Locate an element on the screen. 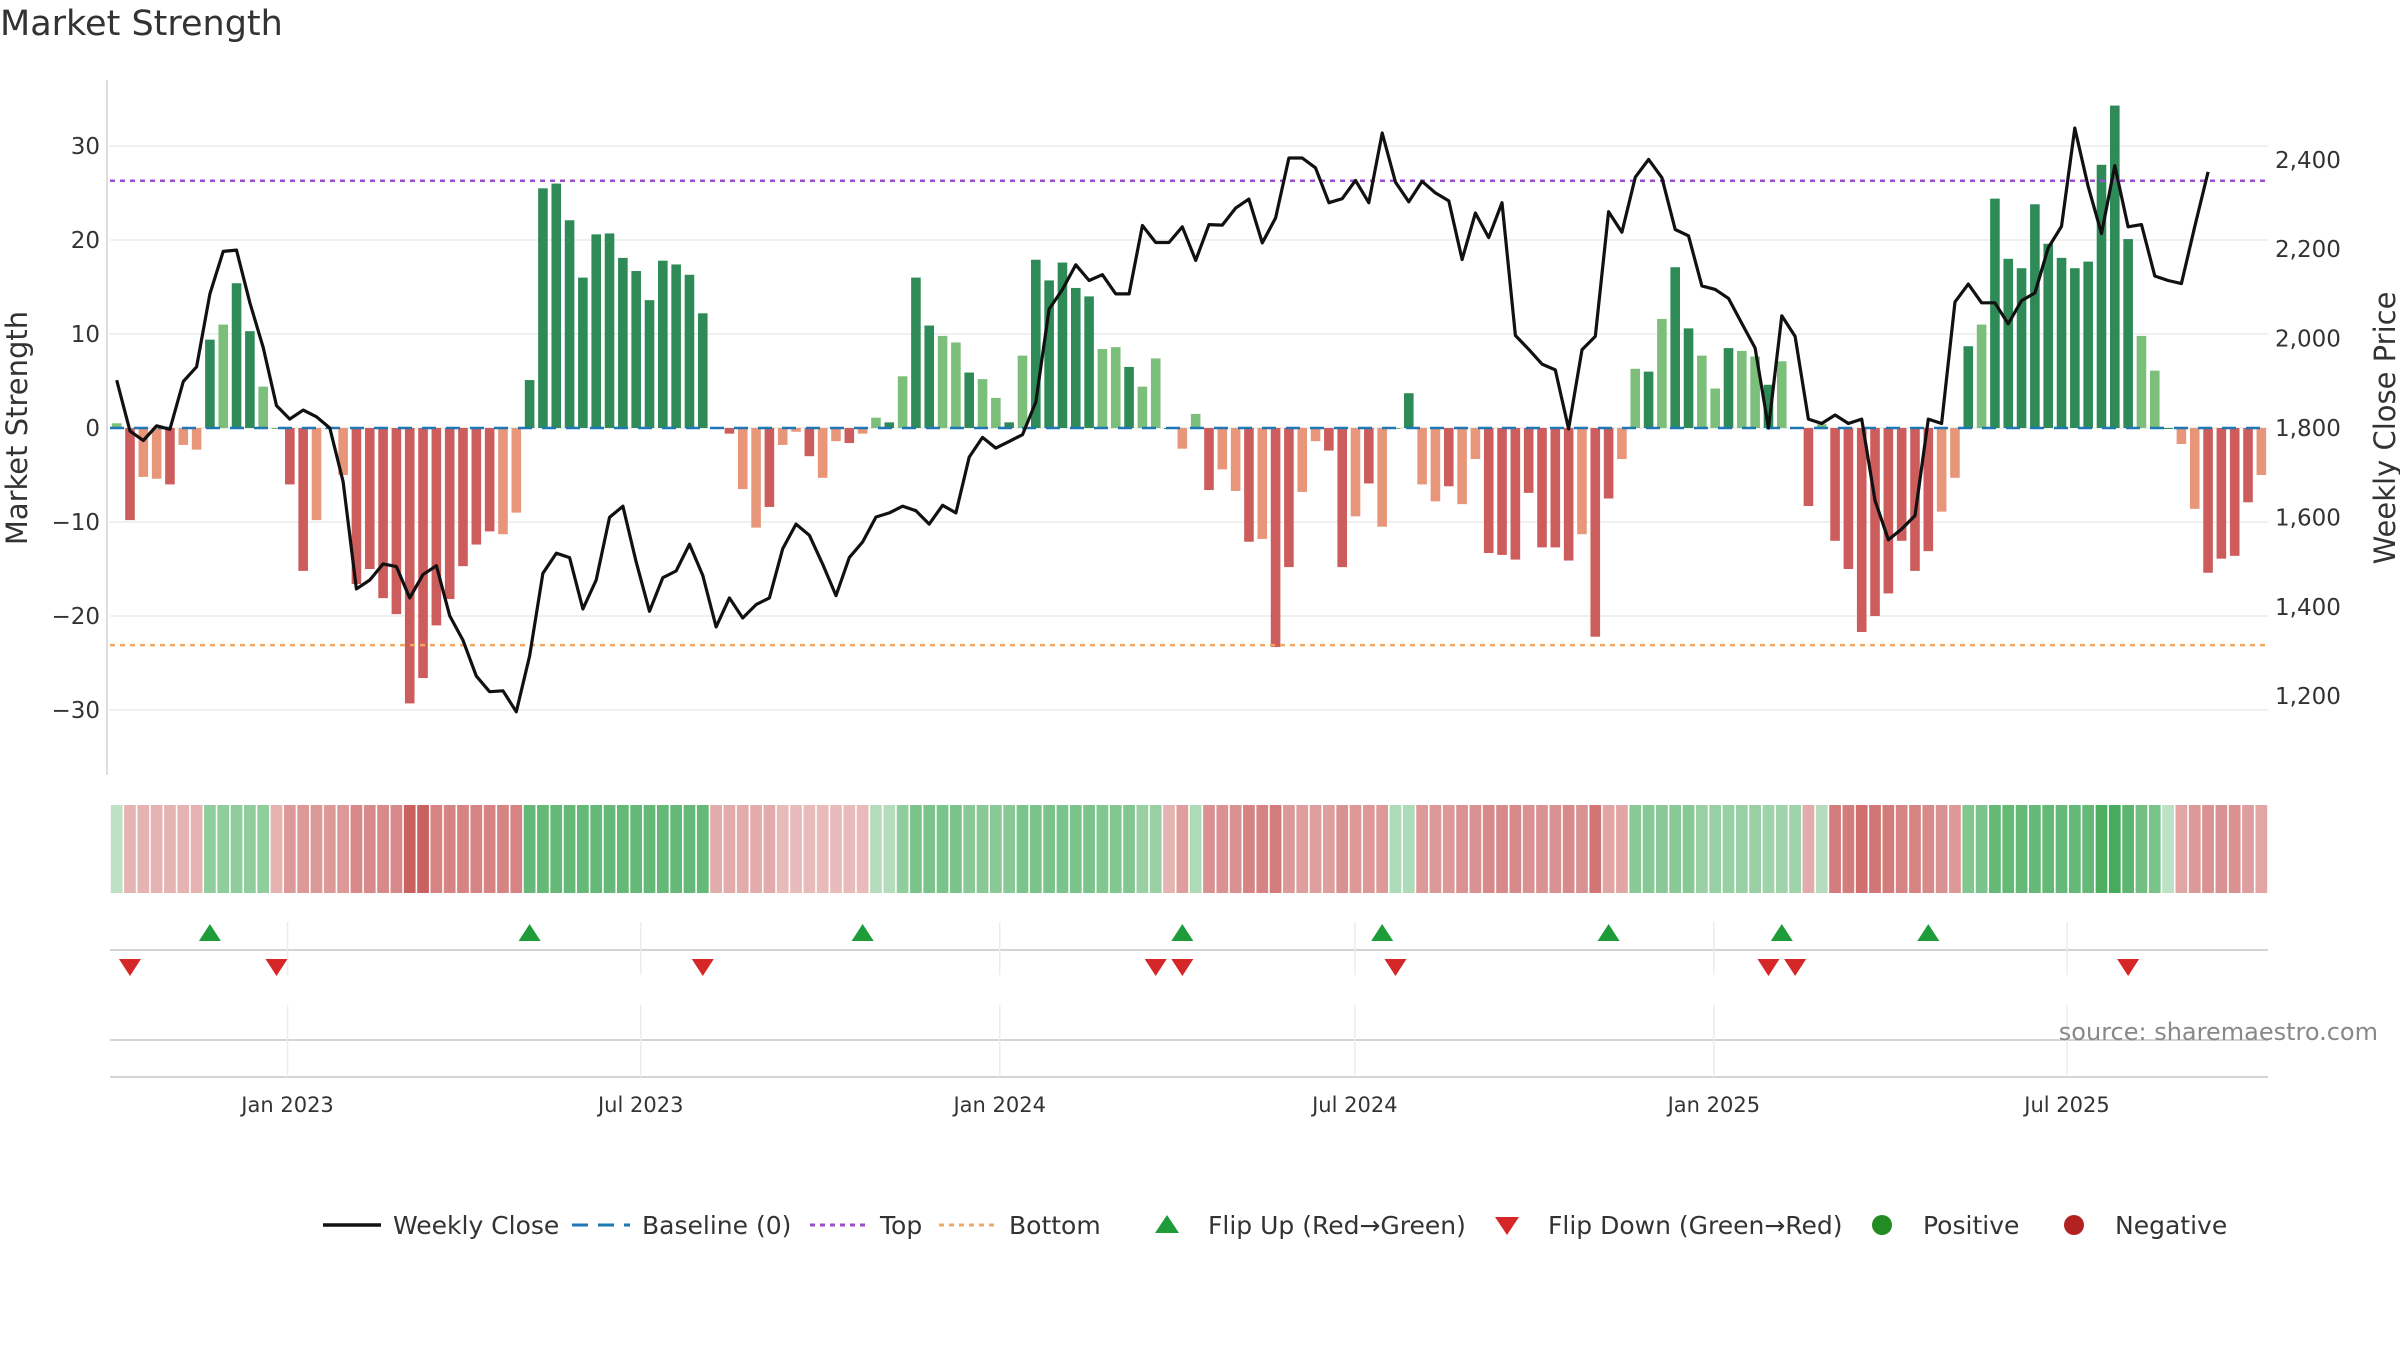  date-tick-label: Jul 2023 is located at coordinates (639, 1105).